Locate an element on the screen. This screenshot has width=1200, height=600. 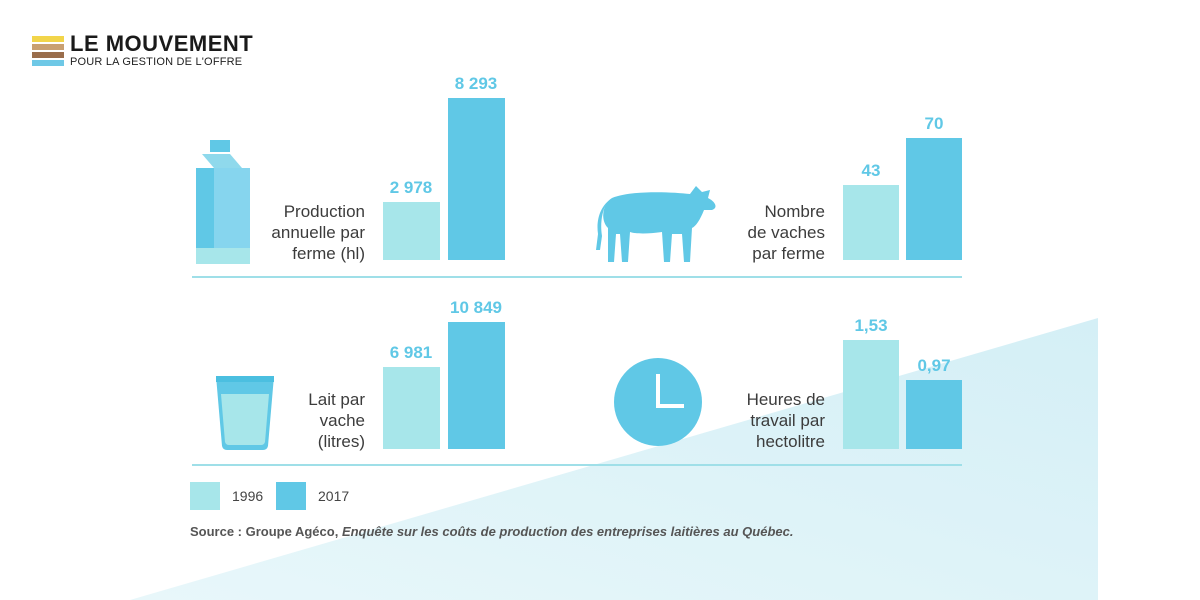
label-line: Nombre is located at coordinates (794, 211).